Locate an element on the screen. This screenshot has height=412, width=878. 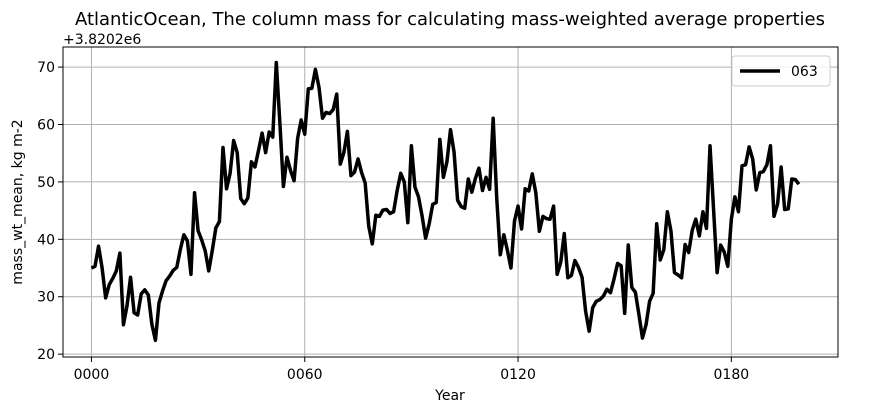
legend-box is located at coordinates (781, 71).